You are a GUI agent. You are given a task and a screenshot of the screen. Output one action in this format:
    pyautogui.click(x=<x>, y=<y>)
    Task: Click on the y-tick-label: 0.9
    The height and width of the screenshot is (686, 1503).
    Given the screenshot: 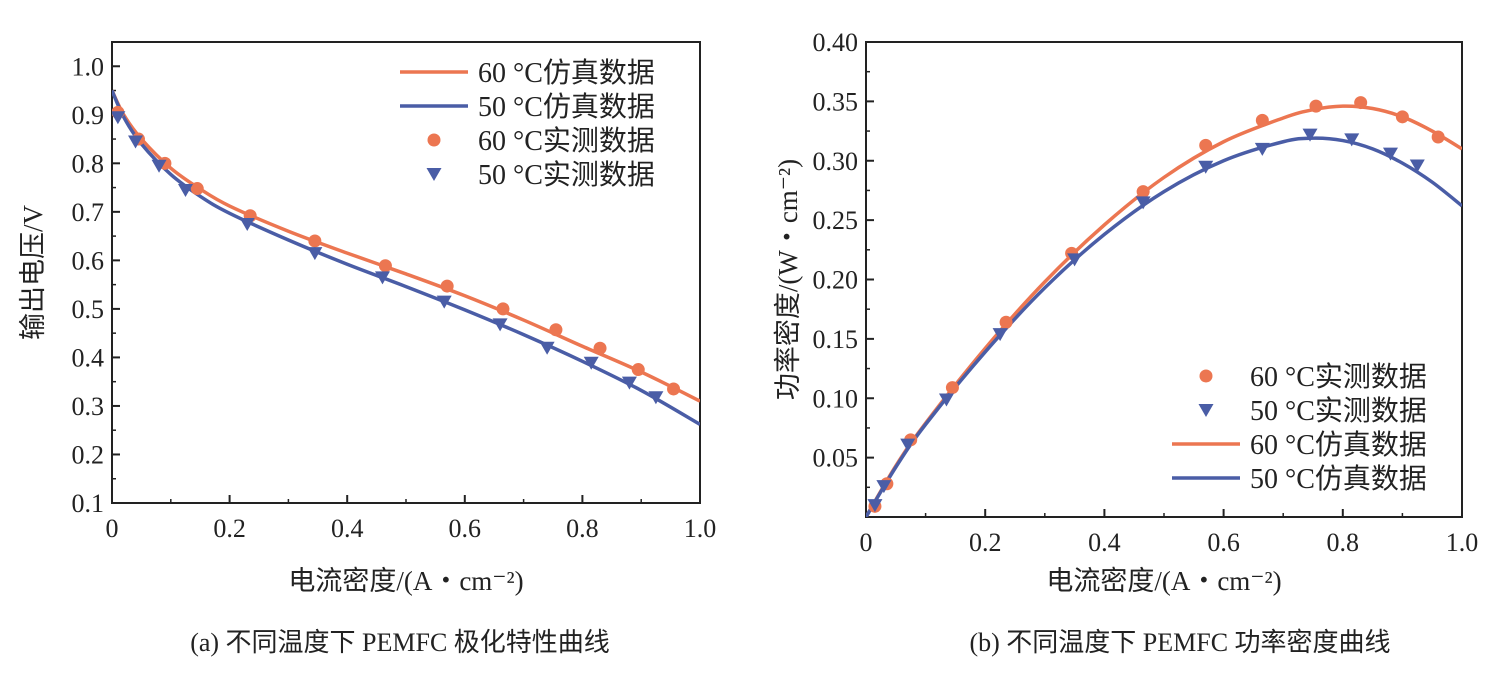 What is the action you would take?
    pyautogui.click(x=88, y=115)
    